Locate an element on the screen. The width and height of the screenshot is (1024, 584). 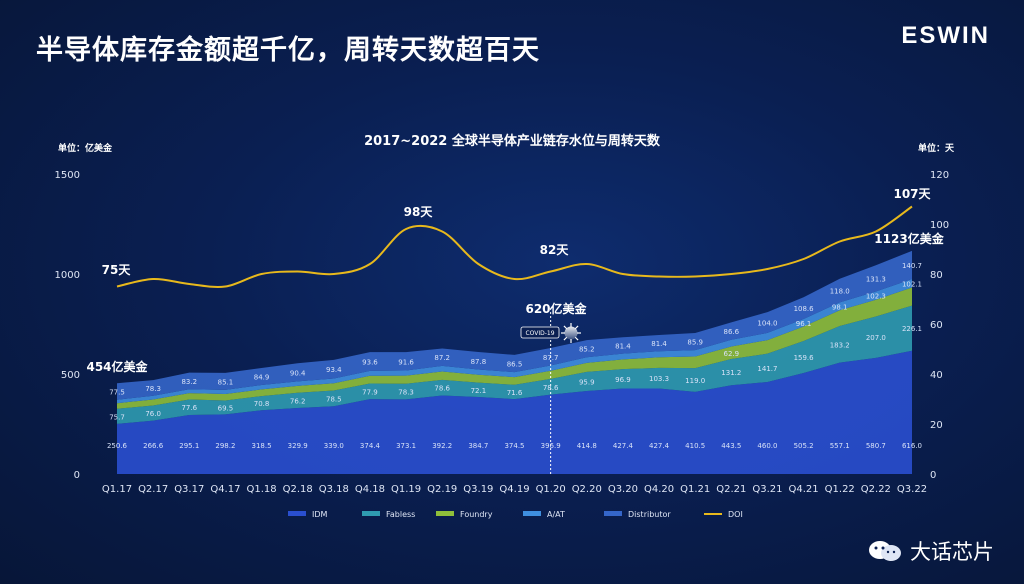
segment-label: 159.6 is located at coordinates (804, 358).